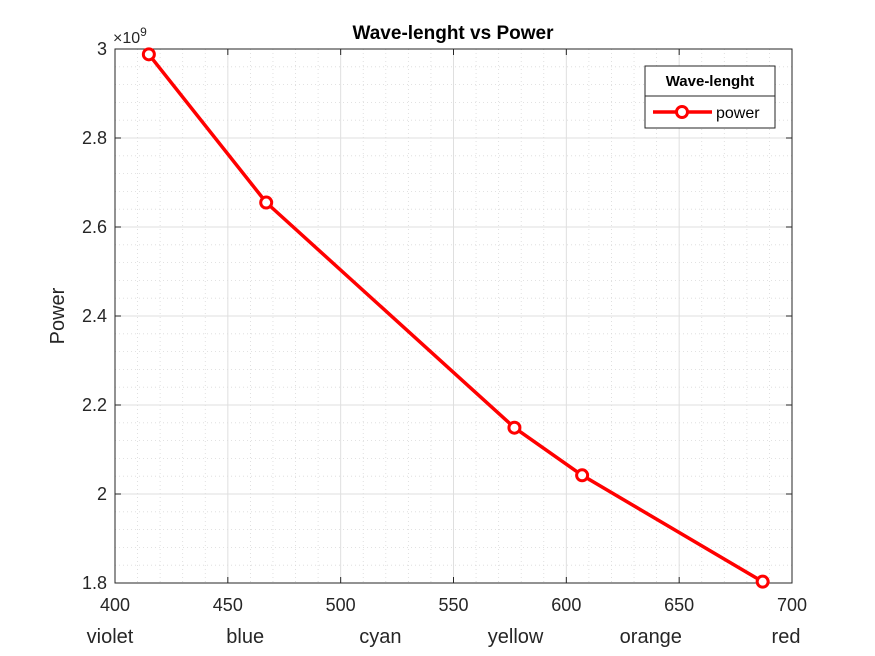 The height and width of the screenshot is (656, 875). I want to click on color-name-blue: blue, so click(245, 637).